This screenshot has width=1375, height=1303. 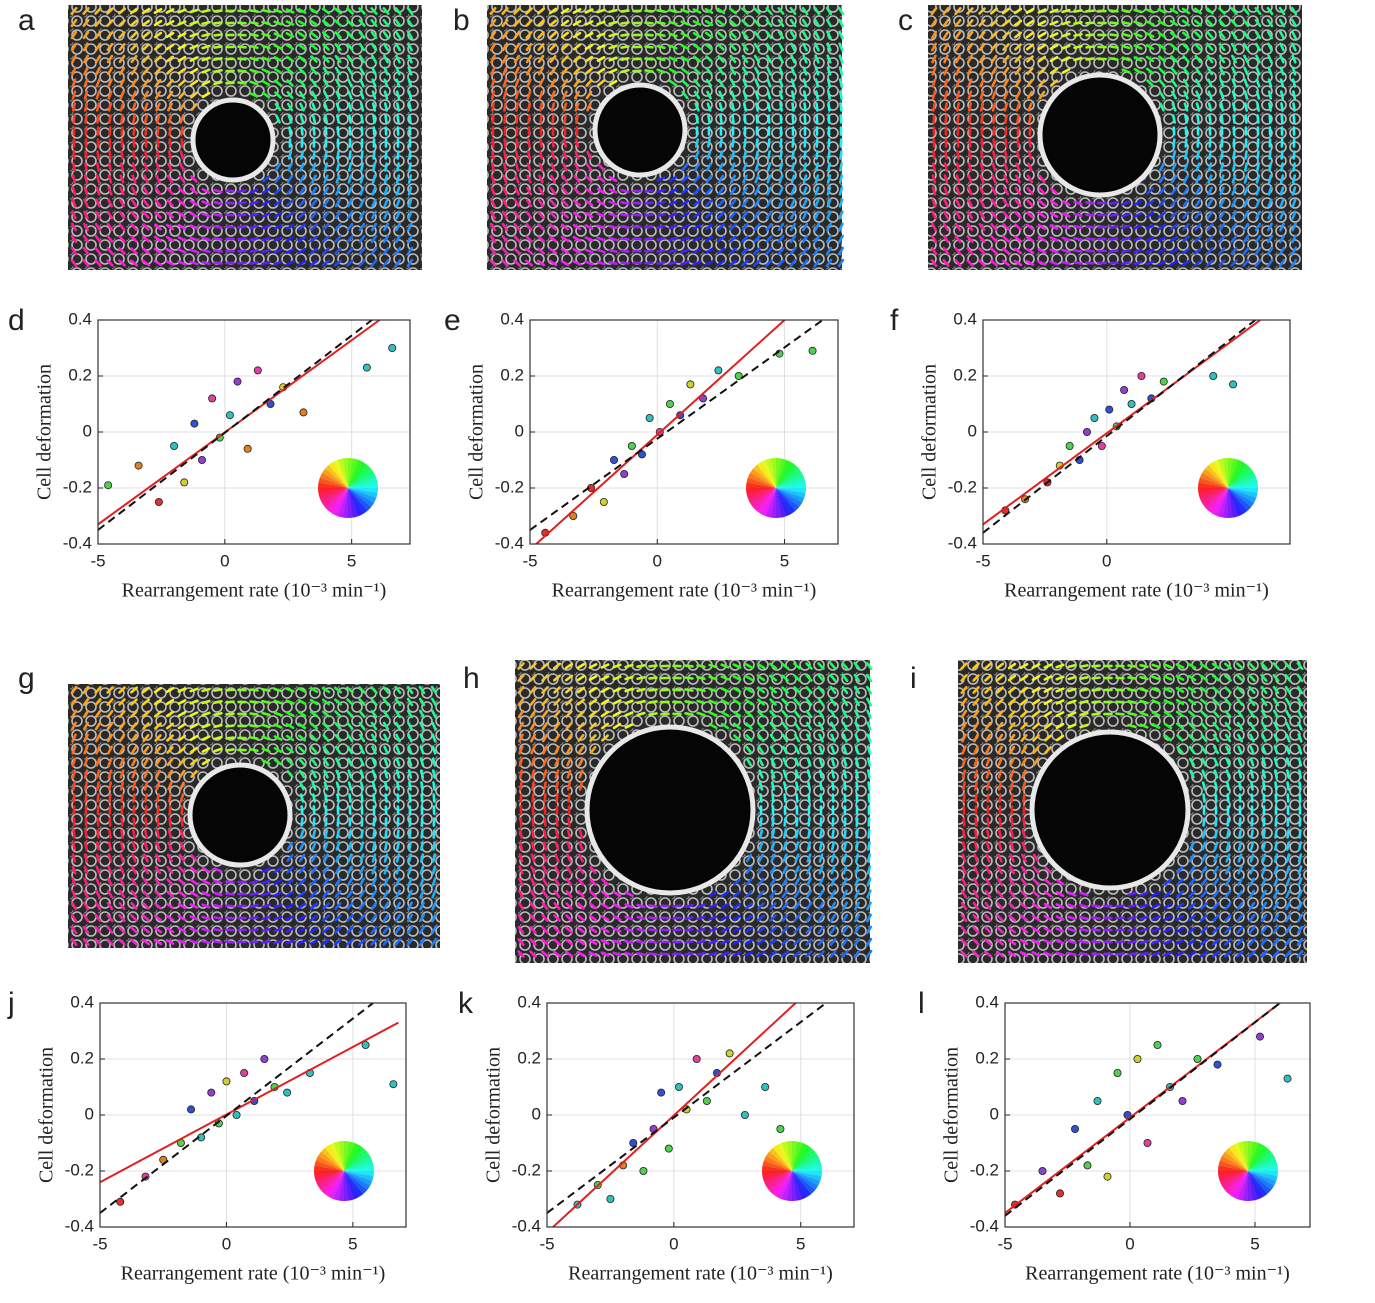 I want to click on y-tick-label: -0.2, so click(x=77, y=486).